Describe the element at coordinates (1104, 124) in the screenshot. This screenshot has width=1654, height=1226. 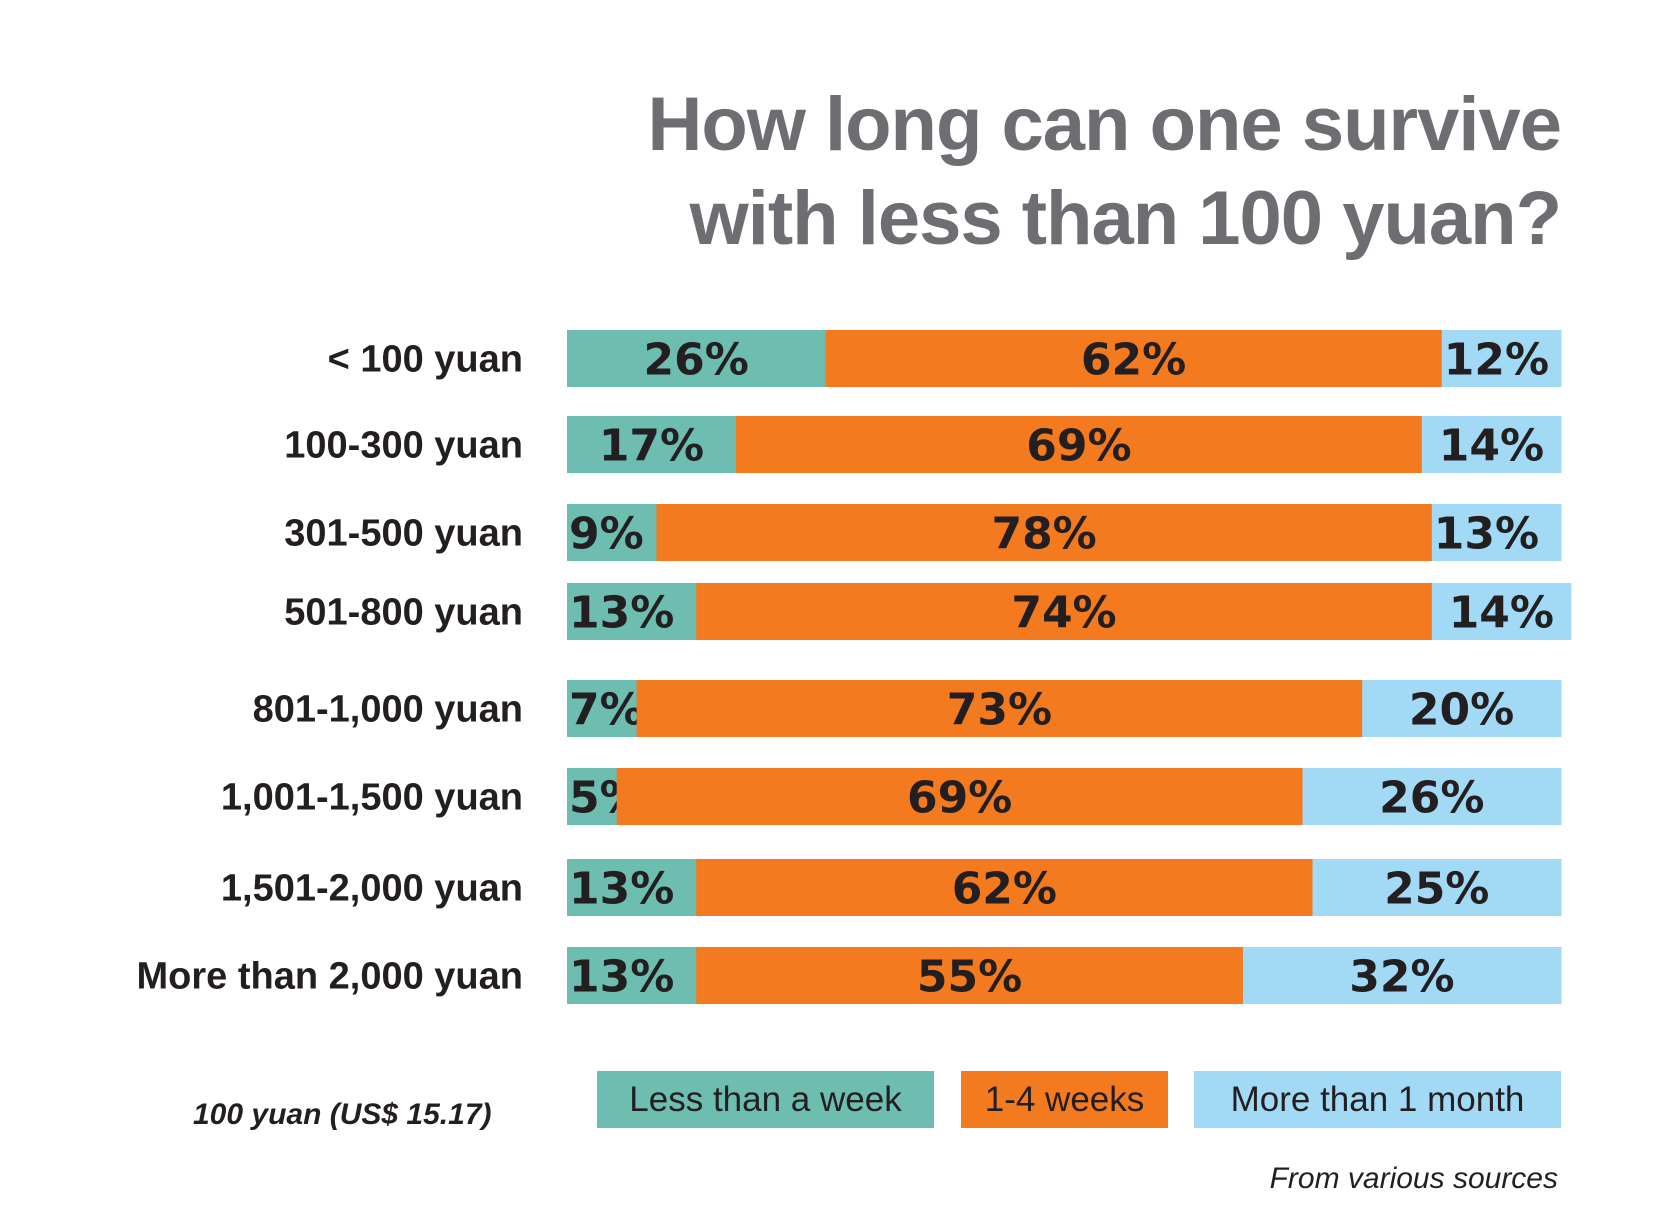
I see `title-line-1: How long can one survive` at that location.